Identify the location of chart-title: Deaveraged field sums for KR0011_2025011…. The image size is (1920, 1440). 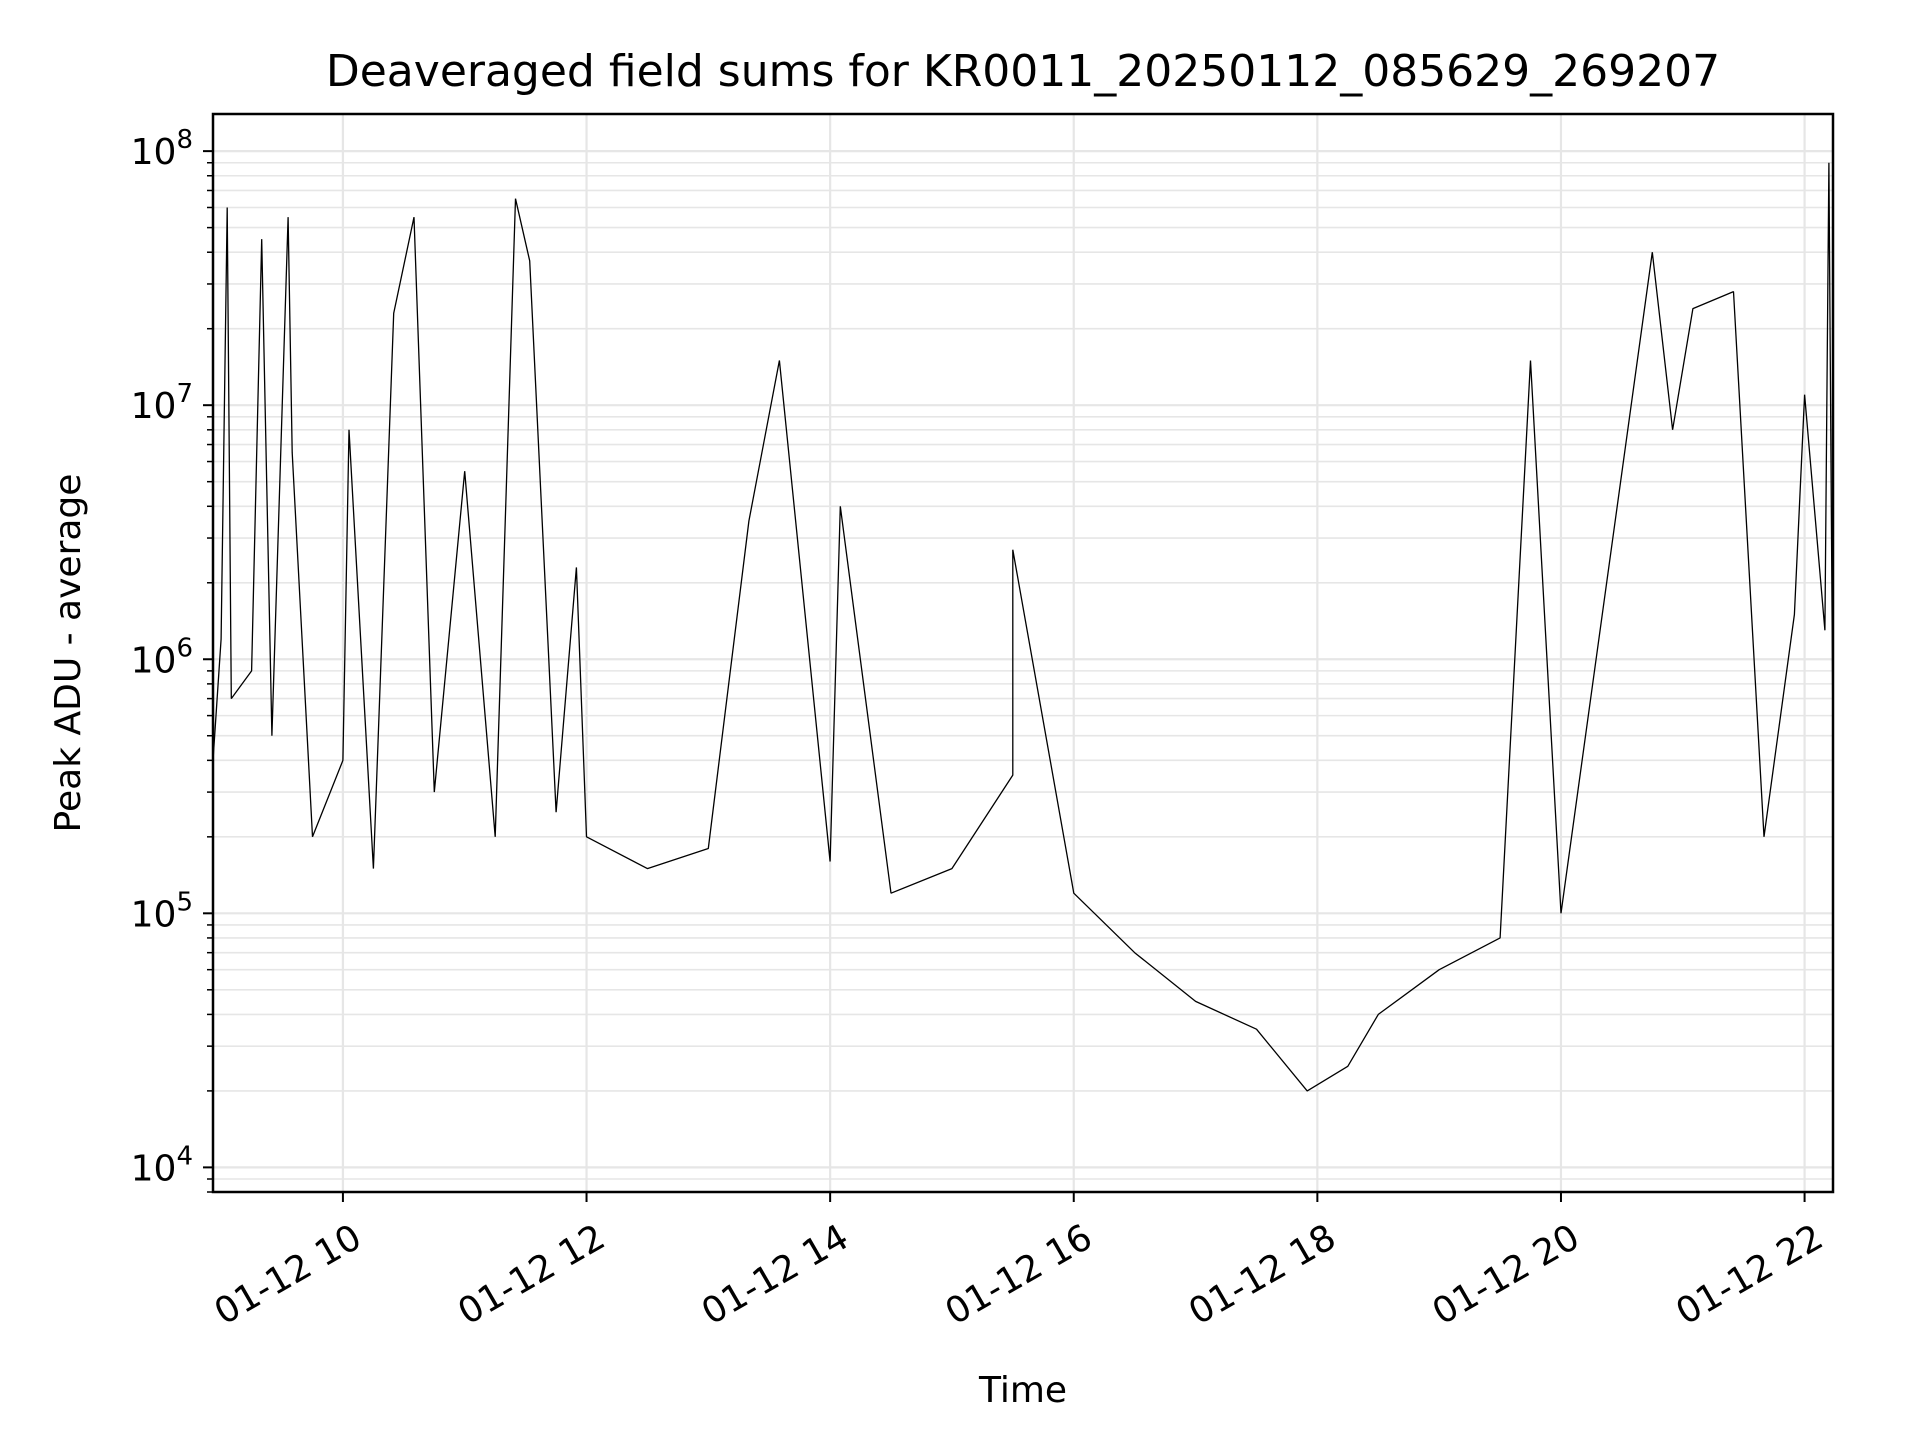
(1023, 71).